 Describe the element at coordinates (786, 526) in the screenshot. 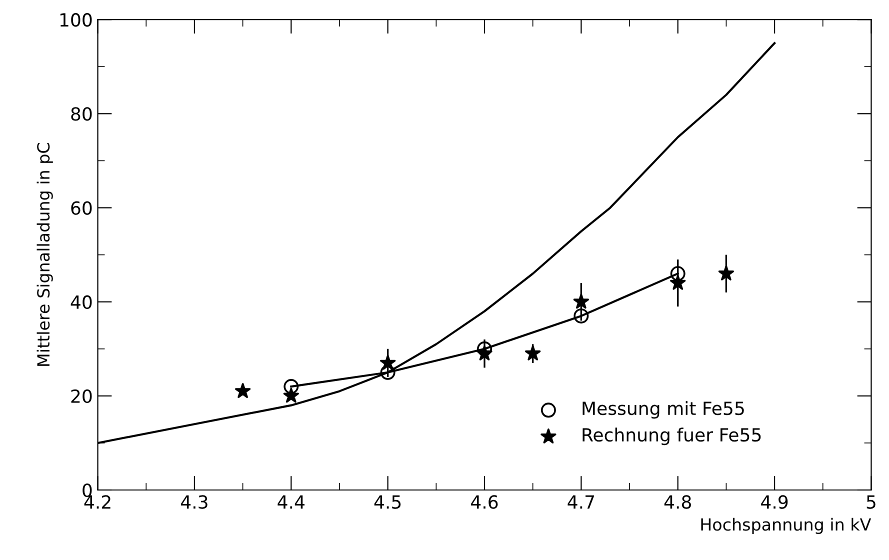

I see `x-axis-title: Hochspannung in kV` at that location.